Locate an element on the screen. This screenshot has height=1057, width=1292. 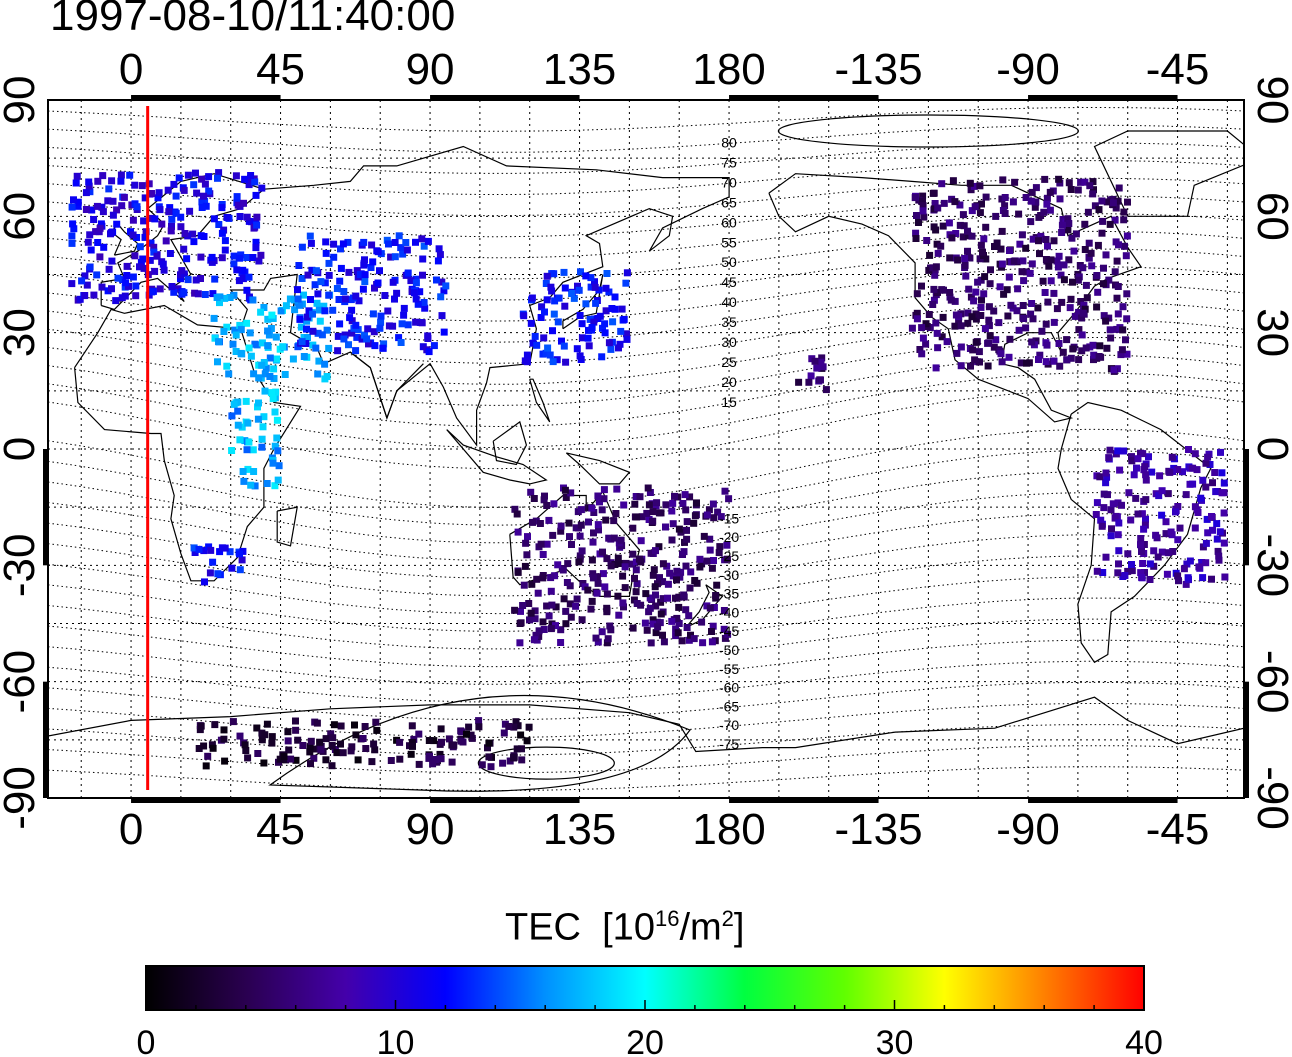
bottom-lon-tick-label: -90 is located at coordinates (1028, 829).